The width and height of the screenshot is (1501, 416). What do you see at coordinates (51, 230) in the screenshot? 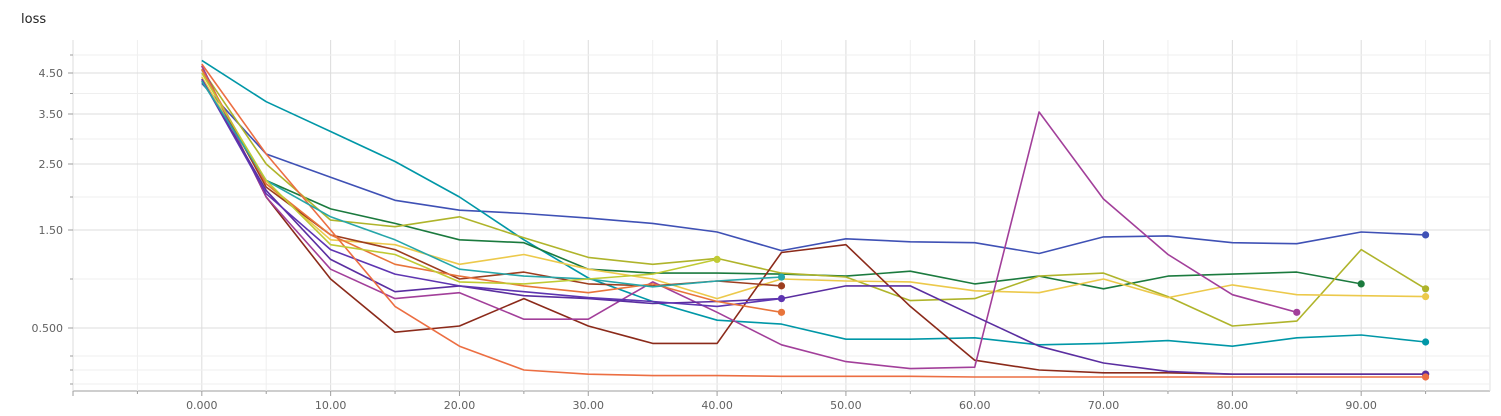
I see `y-tick-label: 1.50` at bounding box center [51, 230].